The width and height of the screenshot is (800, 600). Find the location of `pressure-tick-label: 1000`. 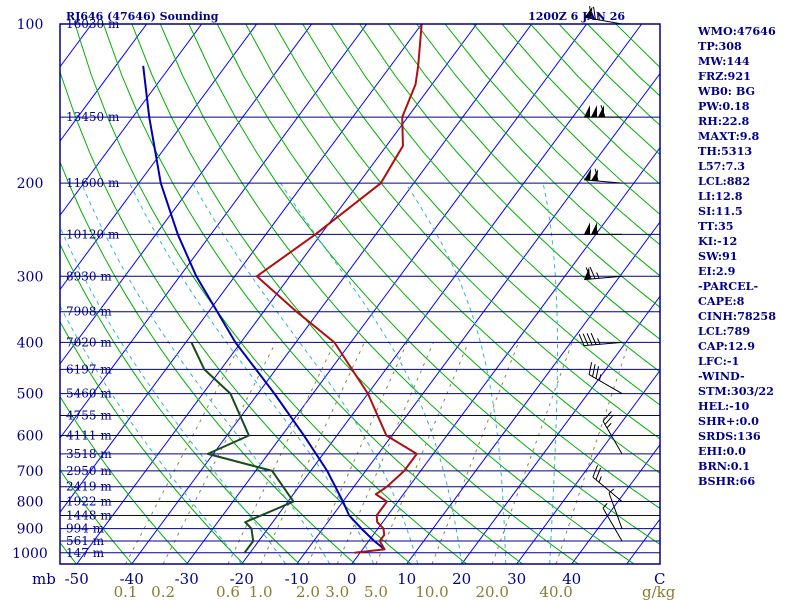

pressure-tick-label: 1000 is located at coordinates (30, 554).